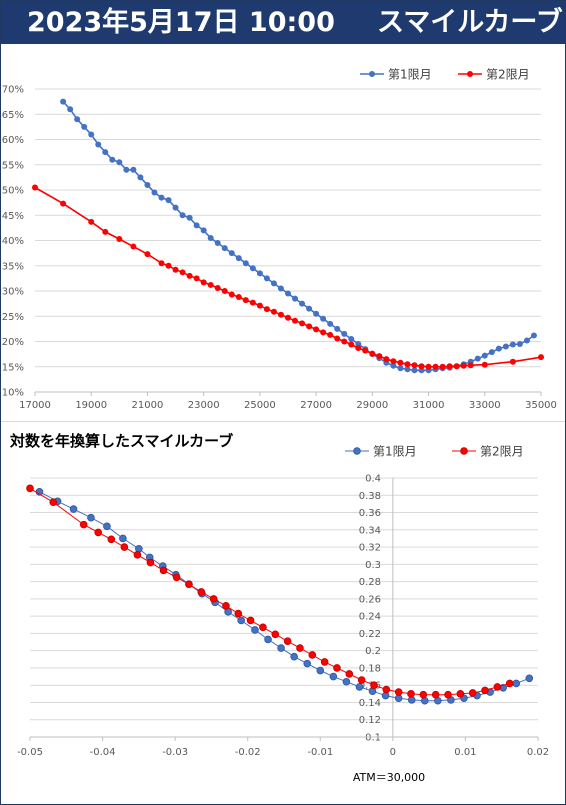 Image resolution: width=566 pixels, height=805 pixels. I want to click on x-tick-label: 21000, so click(148, 405).